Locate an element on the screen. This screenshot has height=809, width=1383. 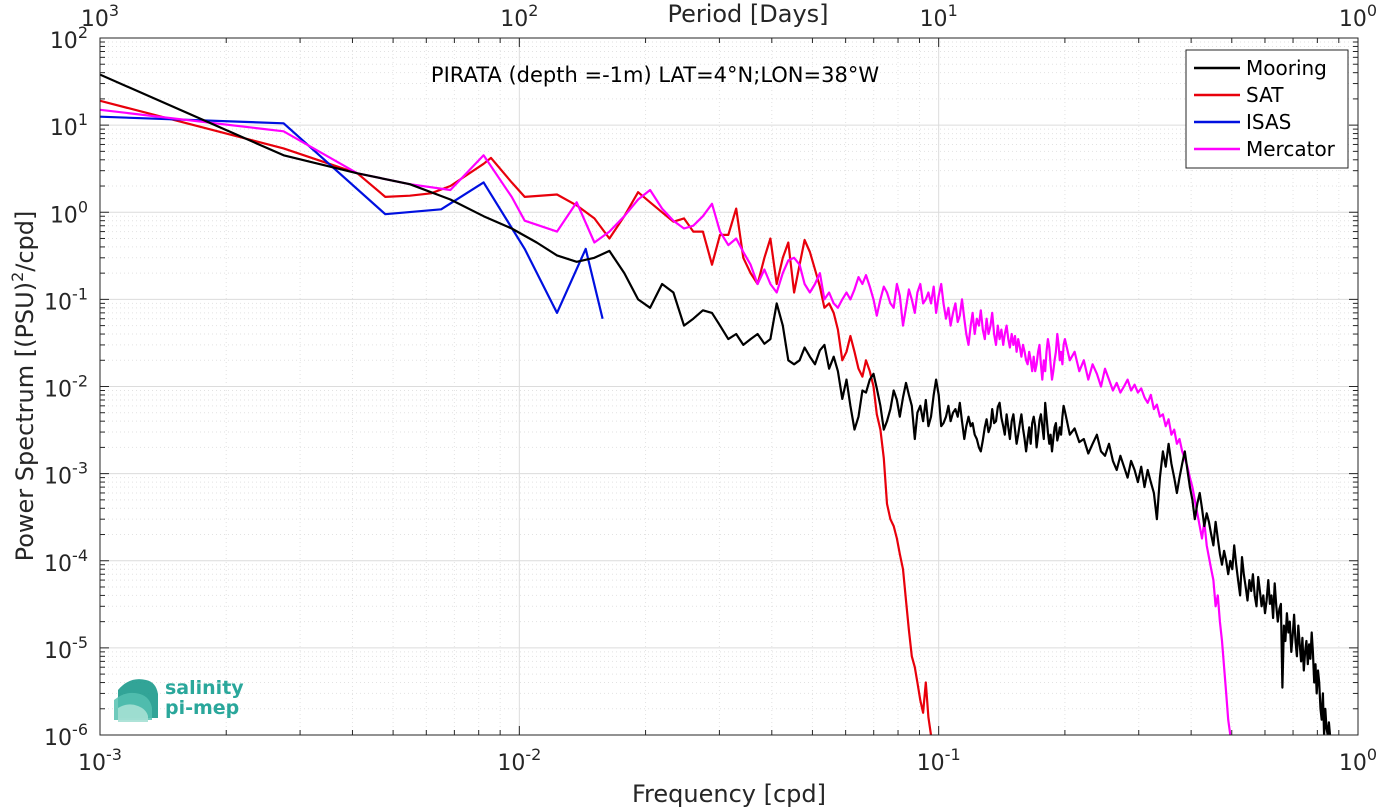
x-tick-label: 10⁻¹ is located at coordinates (939, 760).